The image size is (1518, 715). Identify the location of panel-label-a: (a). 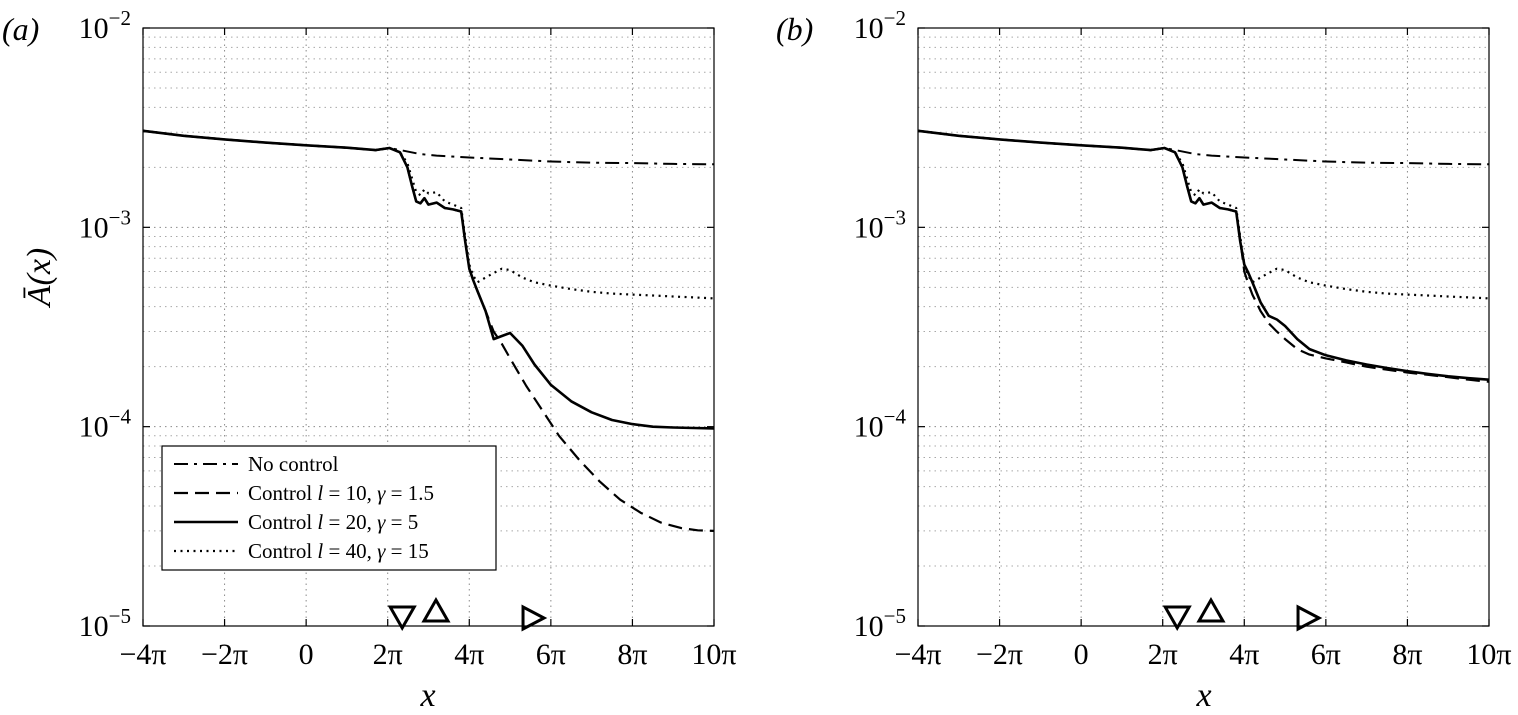
(20, 29).